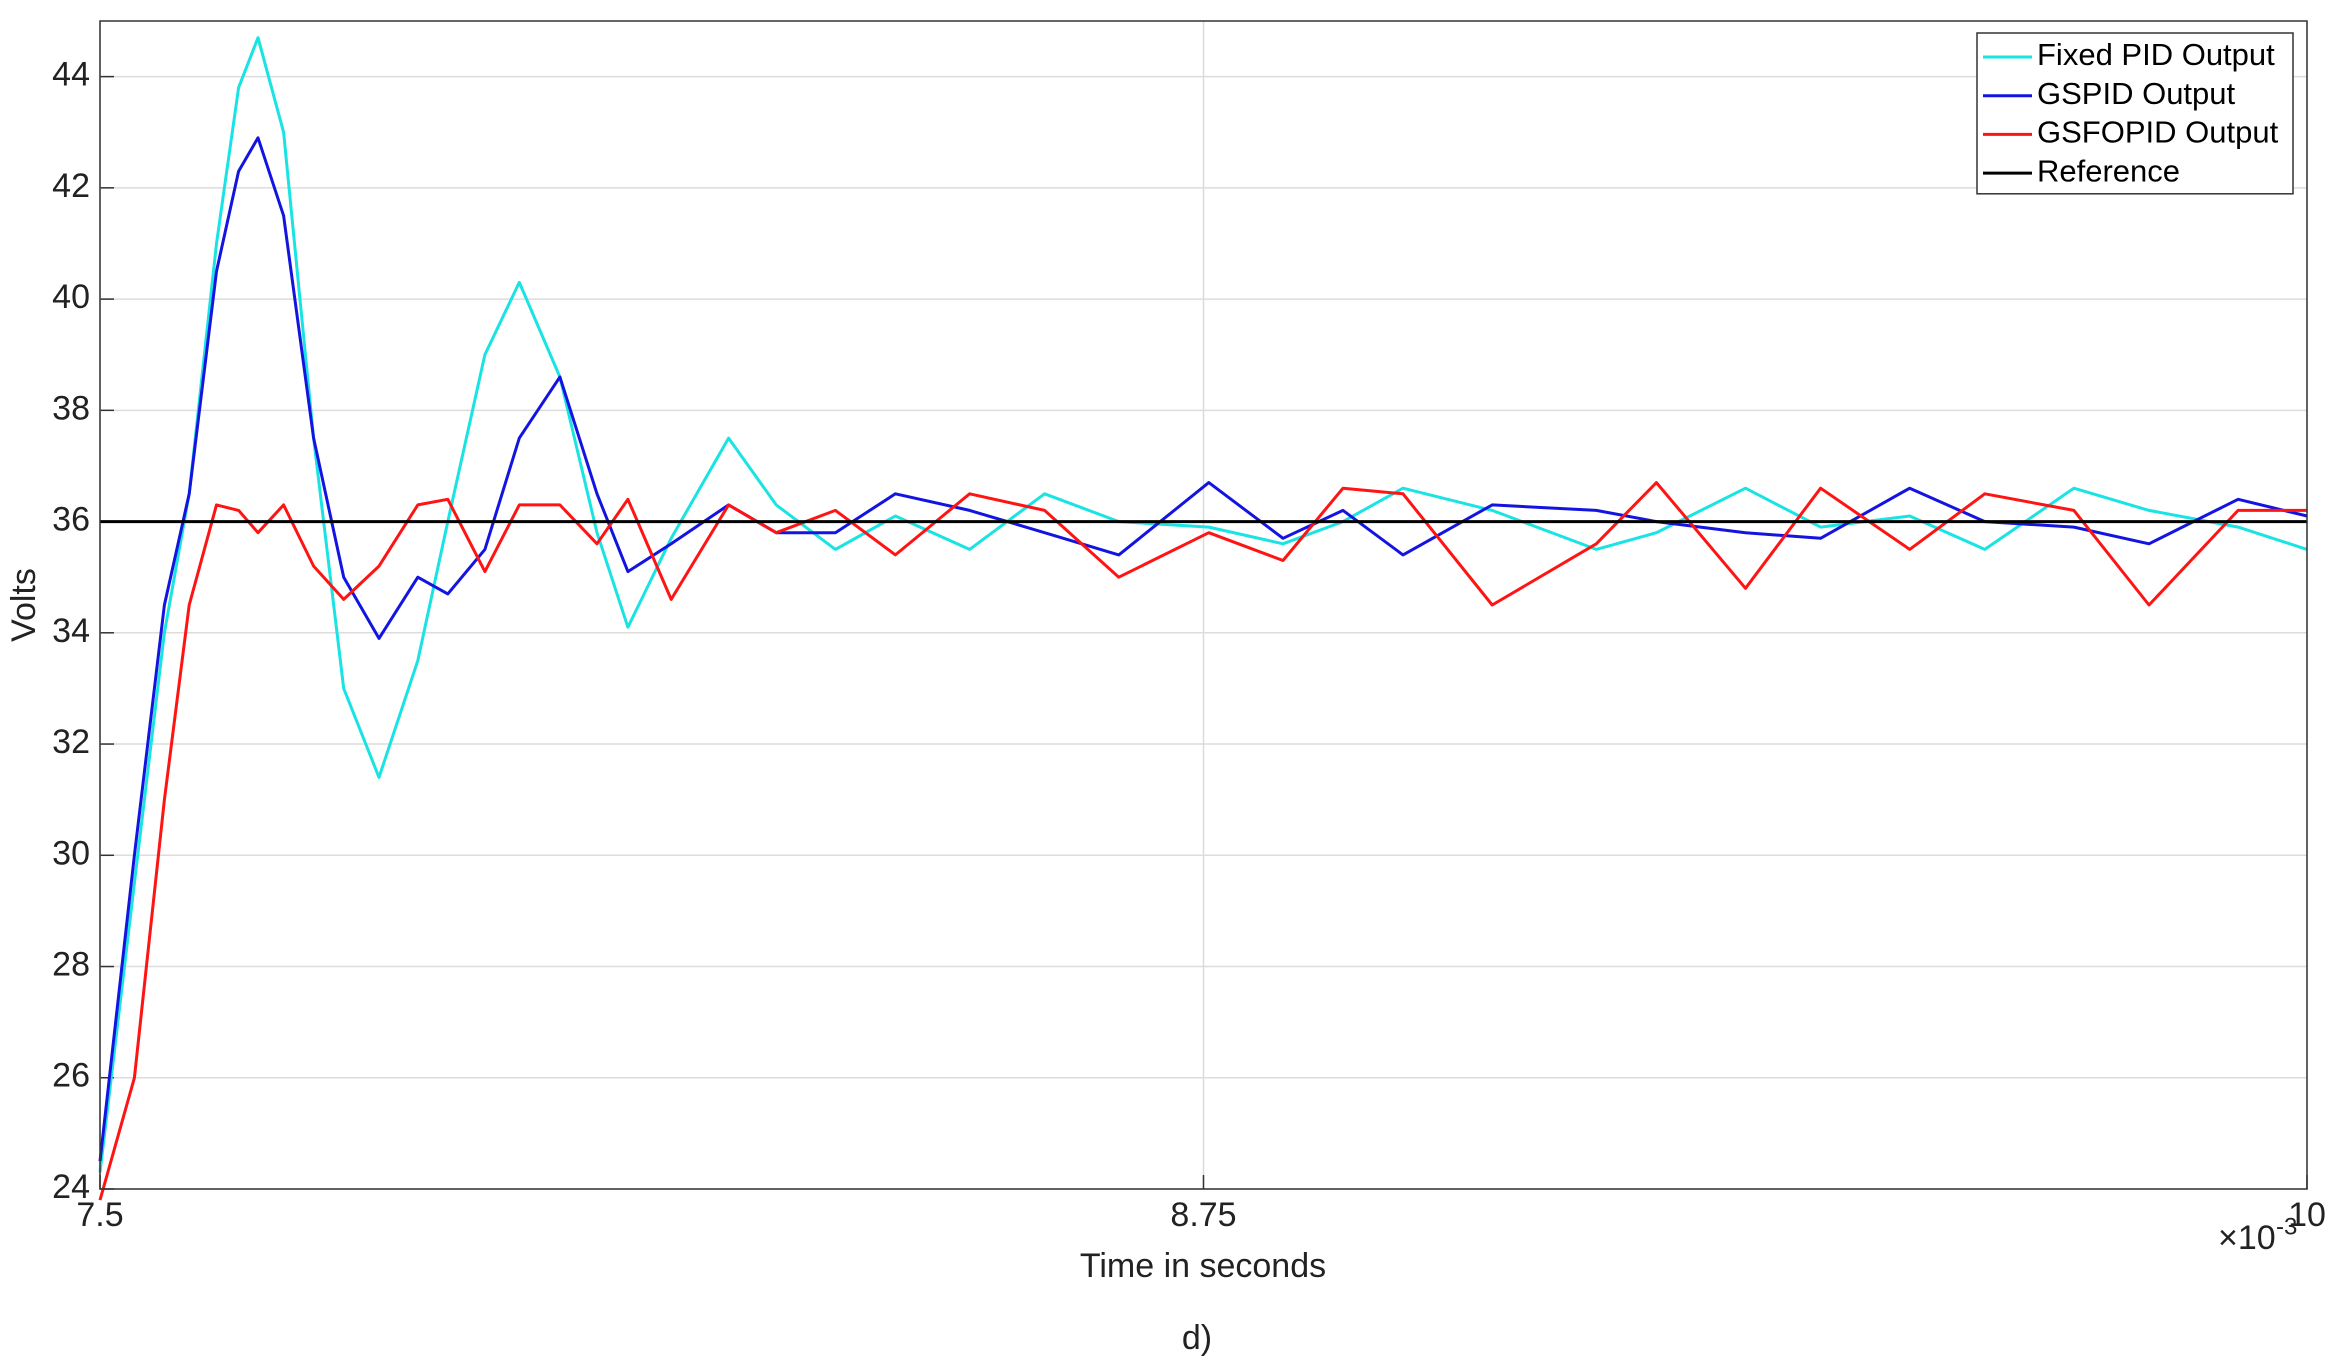 The width and height of the screenshot is (2332, 1367). What do you see at coordinates (2135, 113) in the screenshot?
I see `legend-box` at bounding box center [2135, 113].